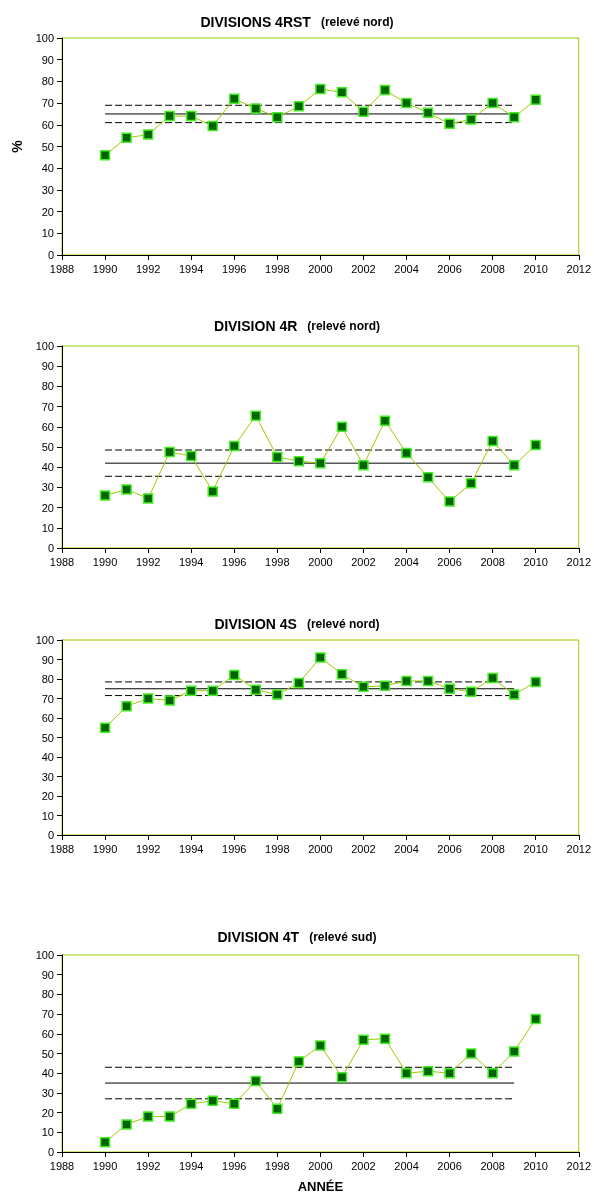 Image resolution: width=594 pixels, height=1201 pixels. Describe the element at coordinates (17, 146) in the screenshot. I see `y-axis-title: %` at that location.